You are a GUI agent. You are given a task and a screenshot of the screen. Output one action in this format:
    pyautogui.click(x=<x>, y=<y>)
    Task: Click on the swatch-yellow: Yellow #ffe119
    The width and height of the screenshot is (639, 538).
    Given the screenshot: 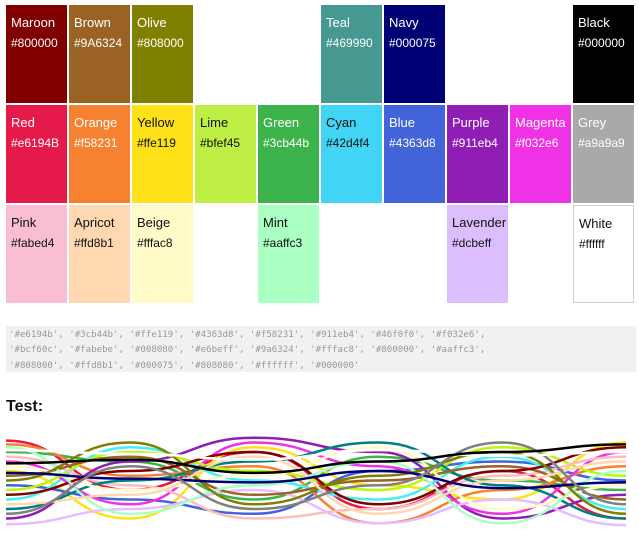 What is the action you would take?
    pyautogui.click(x=162, y=154)
    